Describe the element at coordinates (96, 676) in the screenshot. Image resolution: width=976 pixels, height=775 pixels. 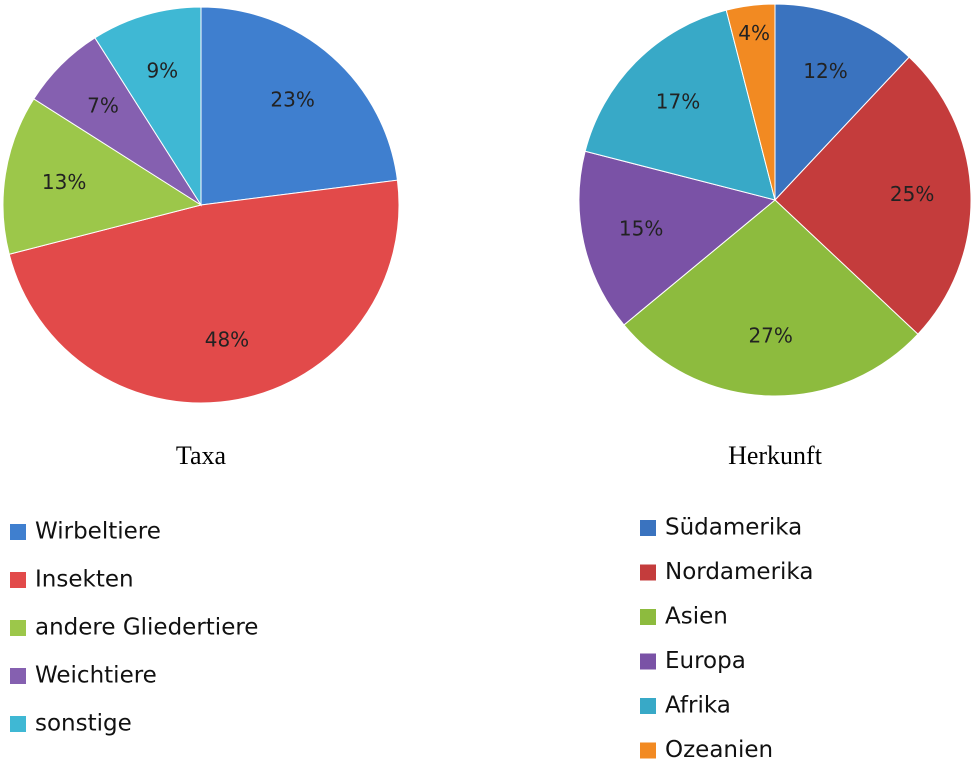
I see `legend-label: Weichtiere` at that location.